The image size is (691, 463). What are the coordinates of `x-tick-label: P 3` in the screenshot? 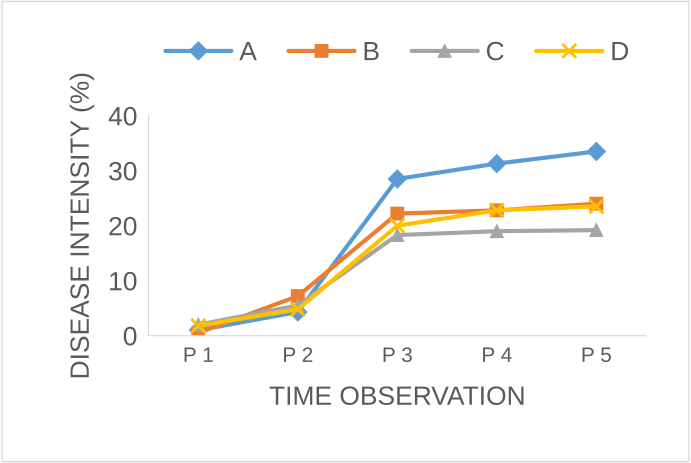 It's located at (398, 354).